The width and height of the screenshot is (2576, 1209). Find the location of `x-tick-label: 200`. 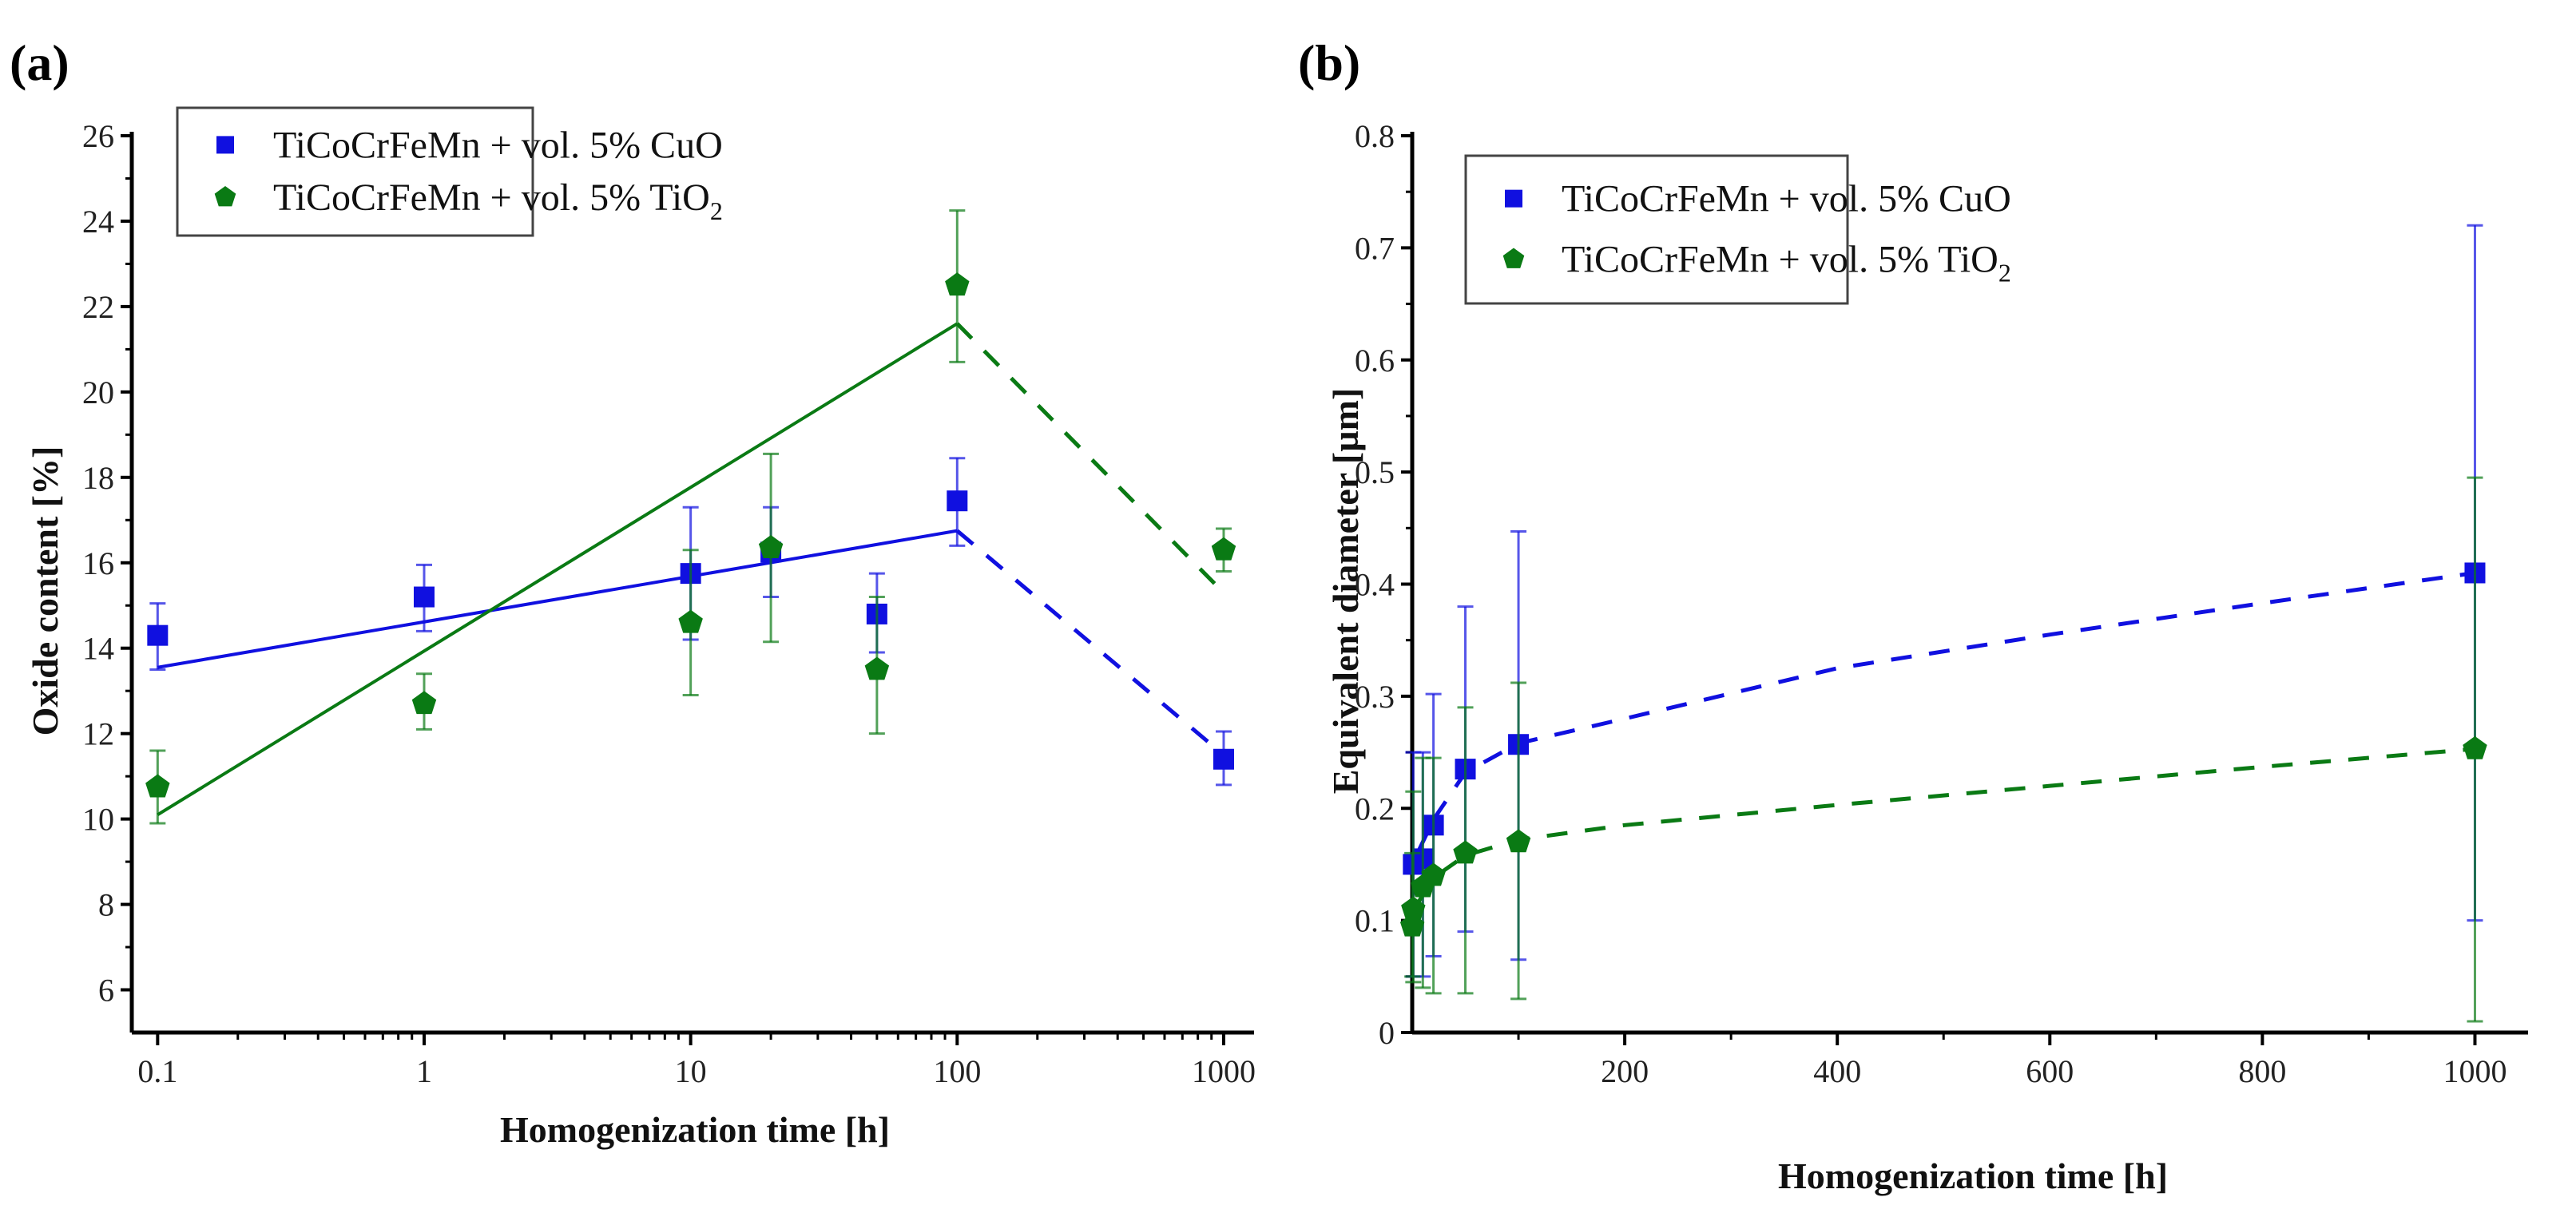

x-tick-label: 200 is located at coordinates (1625, 1071).